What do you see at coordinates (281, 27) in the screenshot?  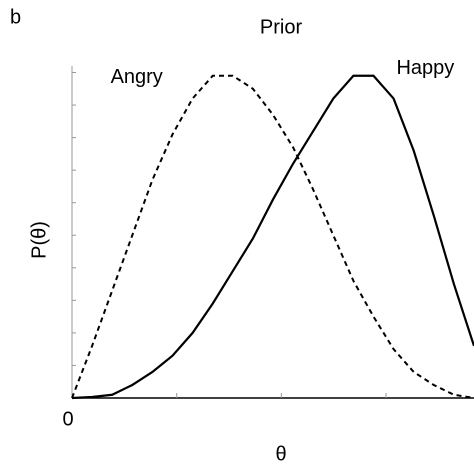 I see `chart-title: Prior` at bounding box center [281, 27].